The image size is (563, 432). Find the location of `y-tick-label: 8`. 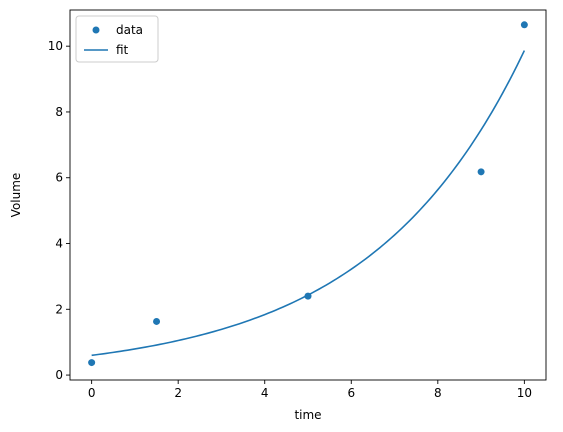

y-tick-label: 8 is located at coordinates (59, 112).